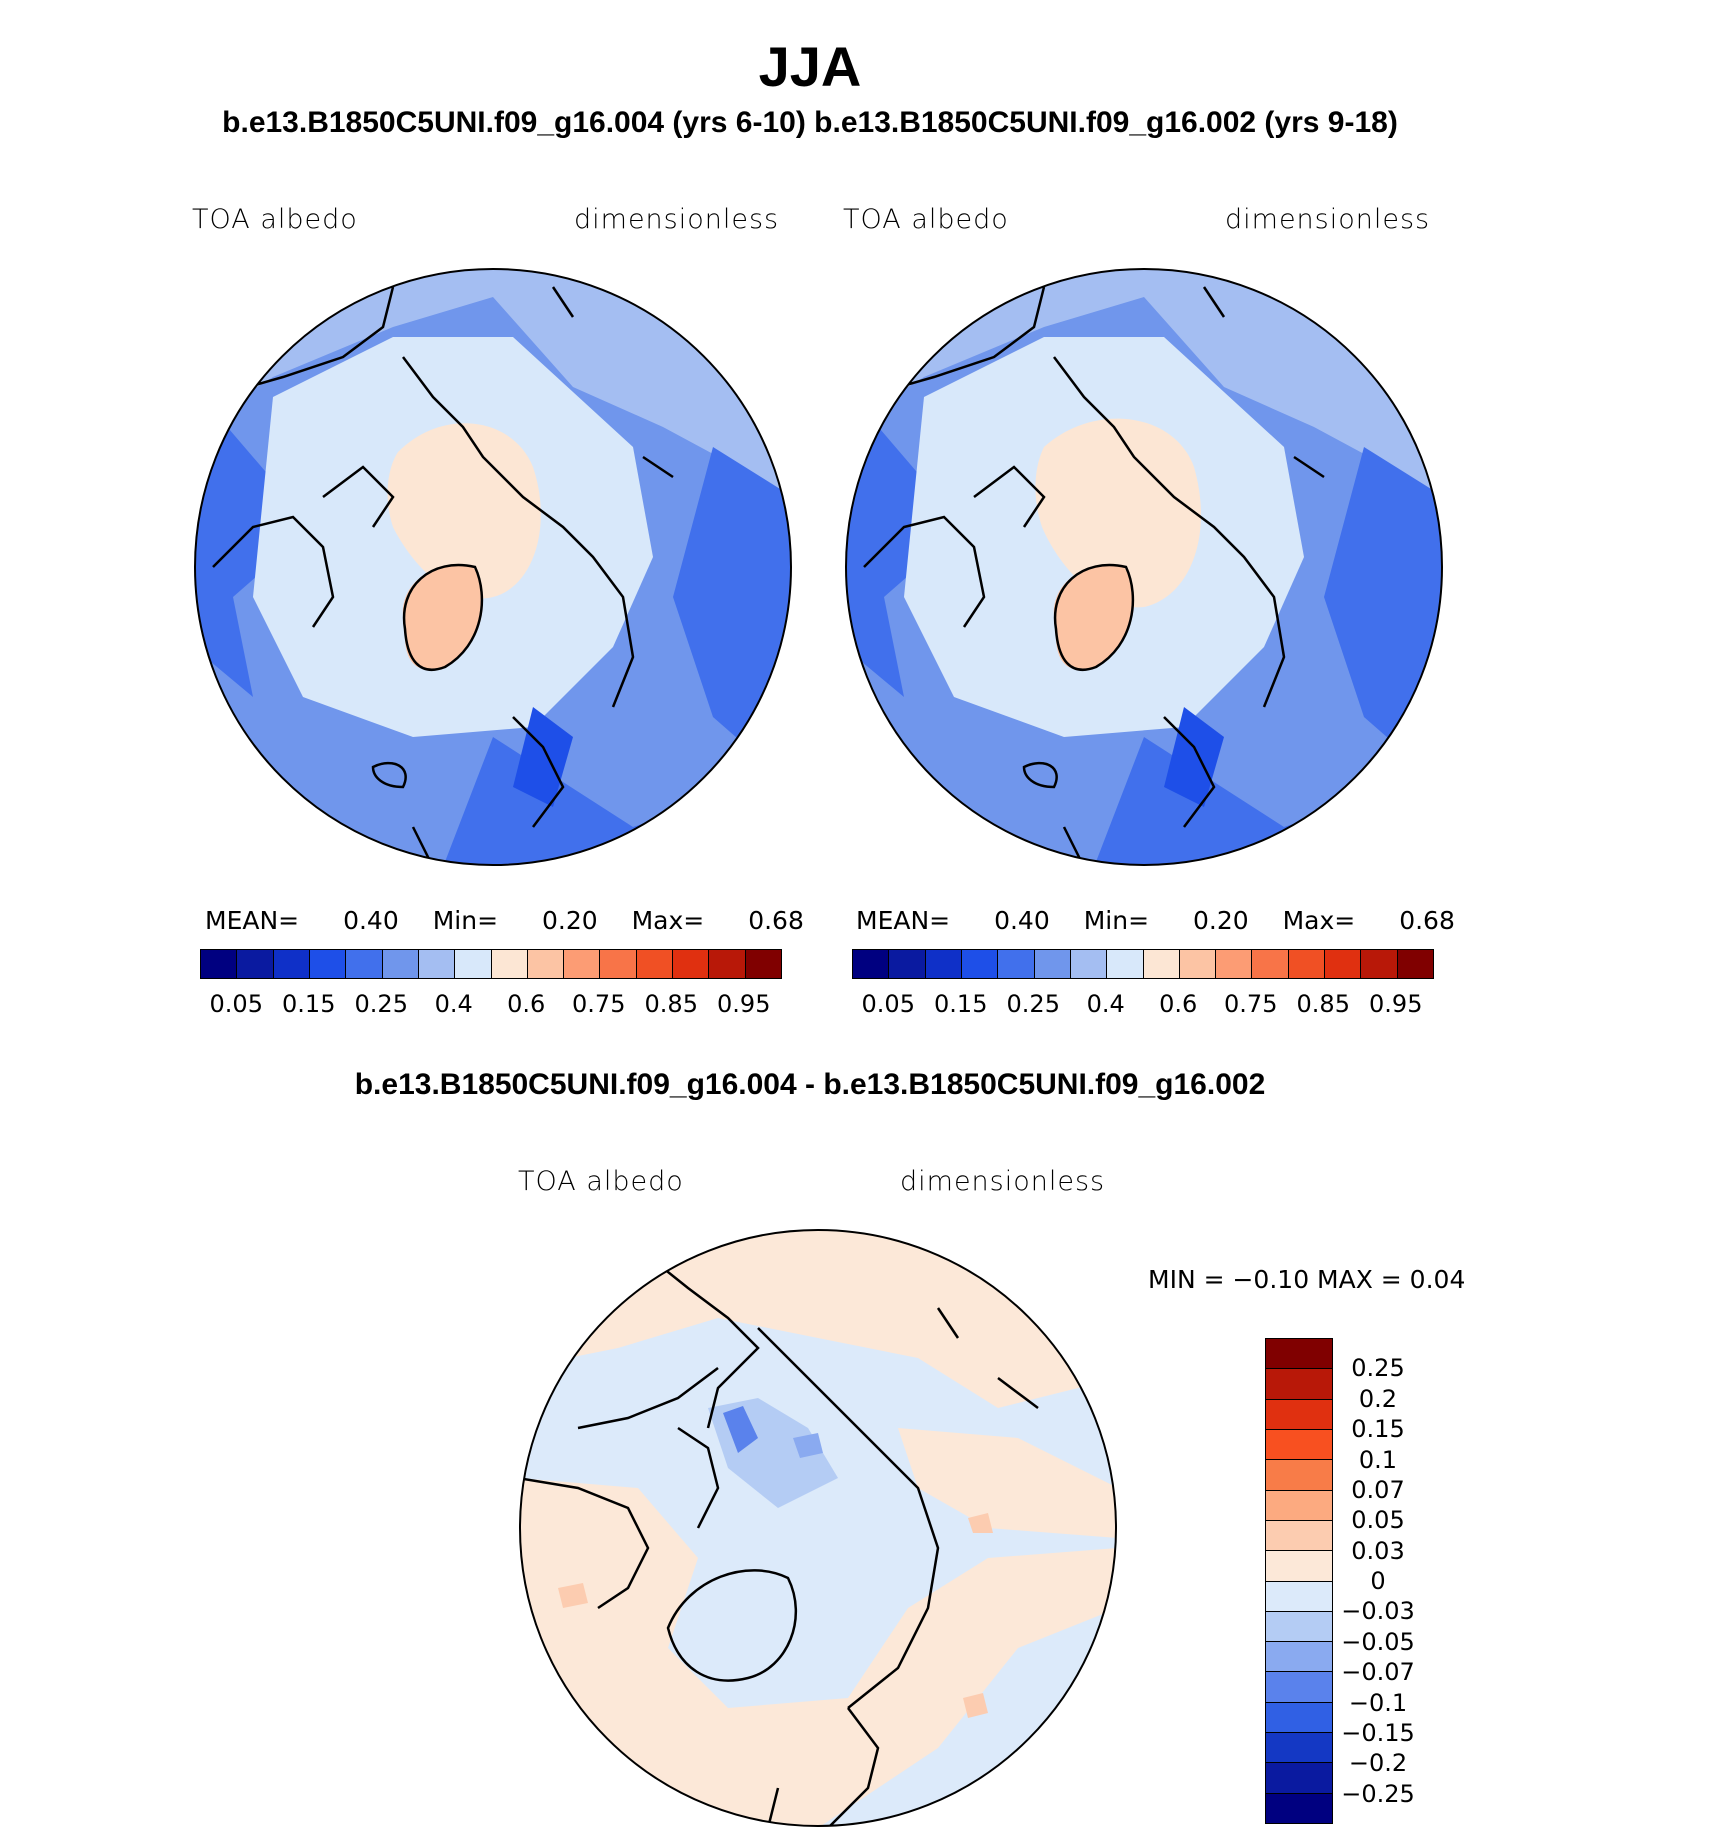 The height and width of the screenshot is (1838, 1710). I want to click on panel1-max-label: Max=, so click(668, 920).